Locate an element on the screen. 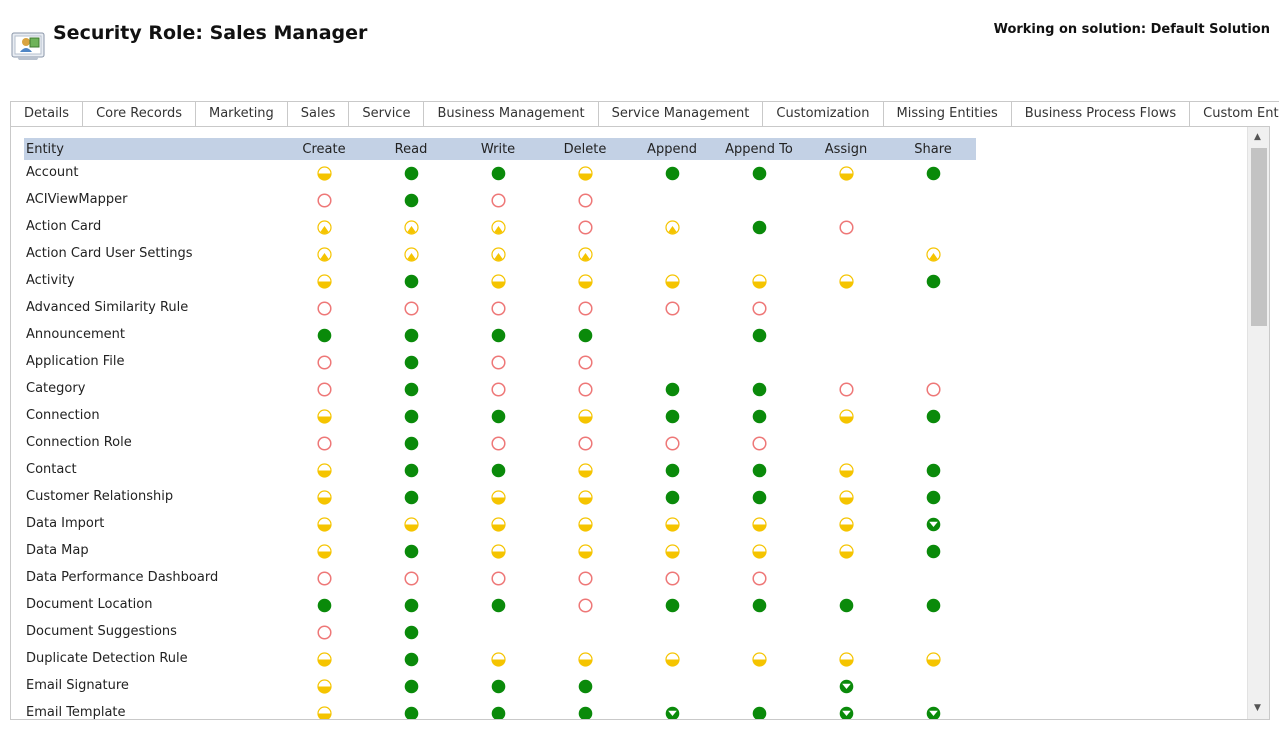 This screenshot has width=1279, height=740. tab-customization: Customization is located at coordinates (823, 114).